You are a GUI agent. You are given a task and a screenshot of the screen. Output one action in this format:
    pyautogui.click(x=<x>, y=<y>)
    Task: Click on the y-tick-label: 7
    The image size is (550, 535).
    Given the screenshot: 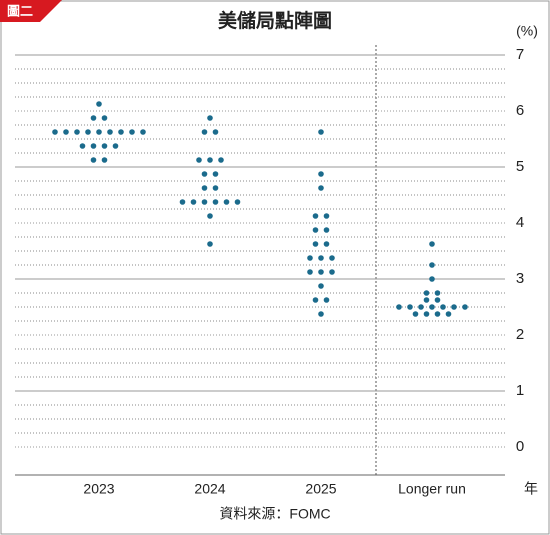 What is the action you would take?
    pyautogui.click(x=520, y=54)
    